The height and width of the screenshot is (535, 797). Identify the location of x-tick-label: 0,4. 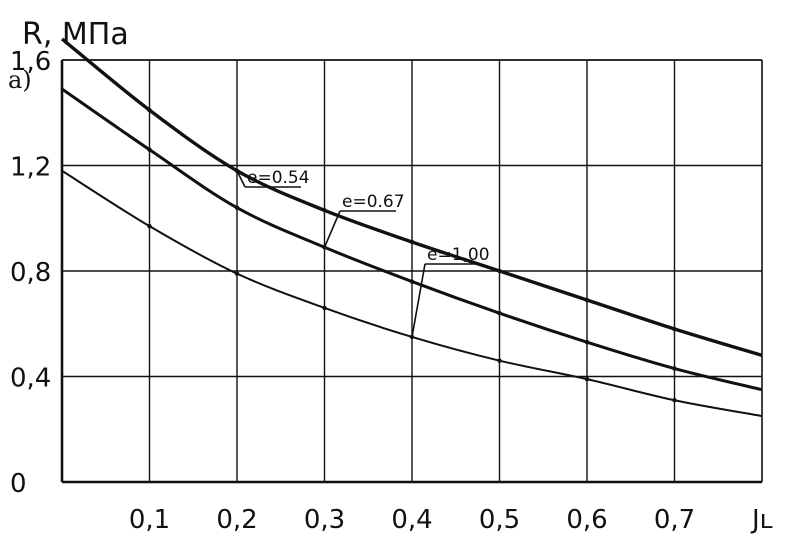
(411, 520).